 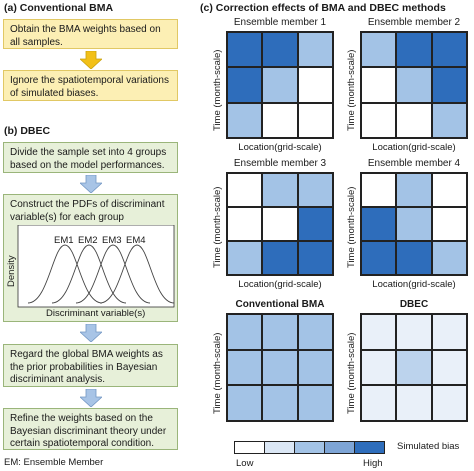 I want to click on heatmap-em4, so click(x=414, y=224).